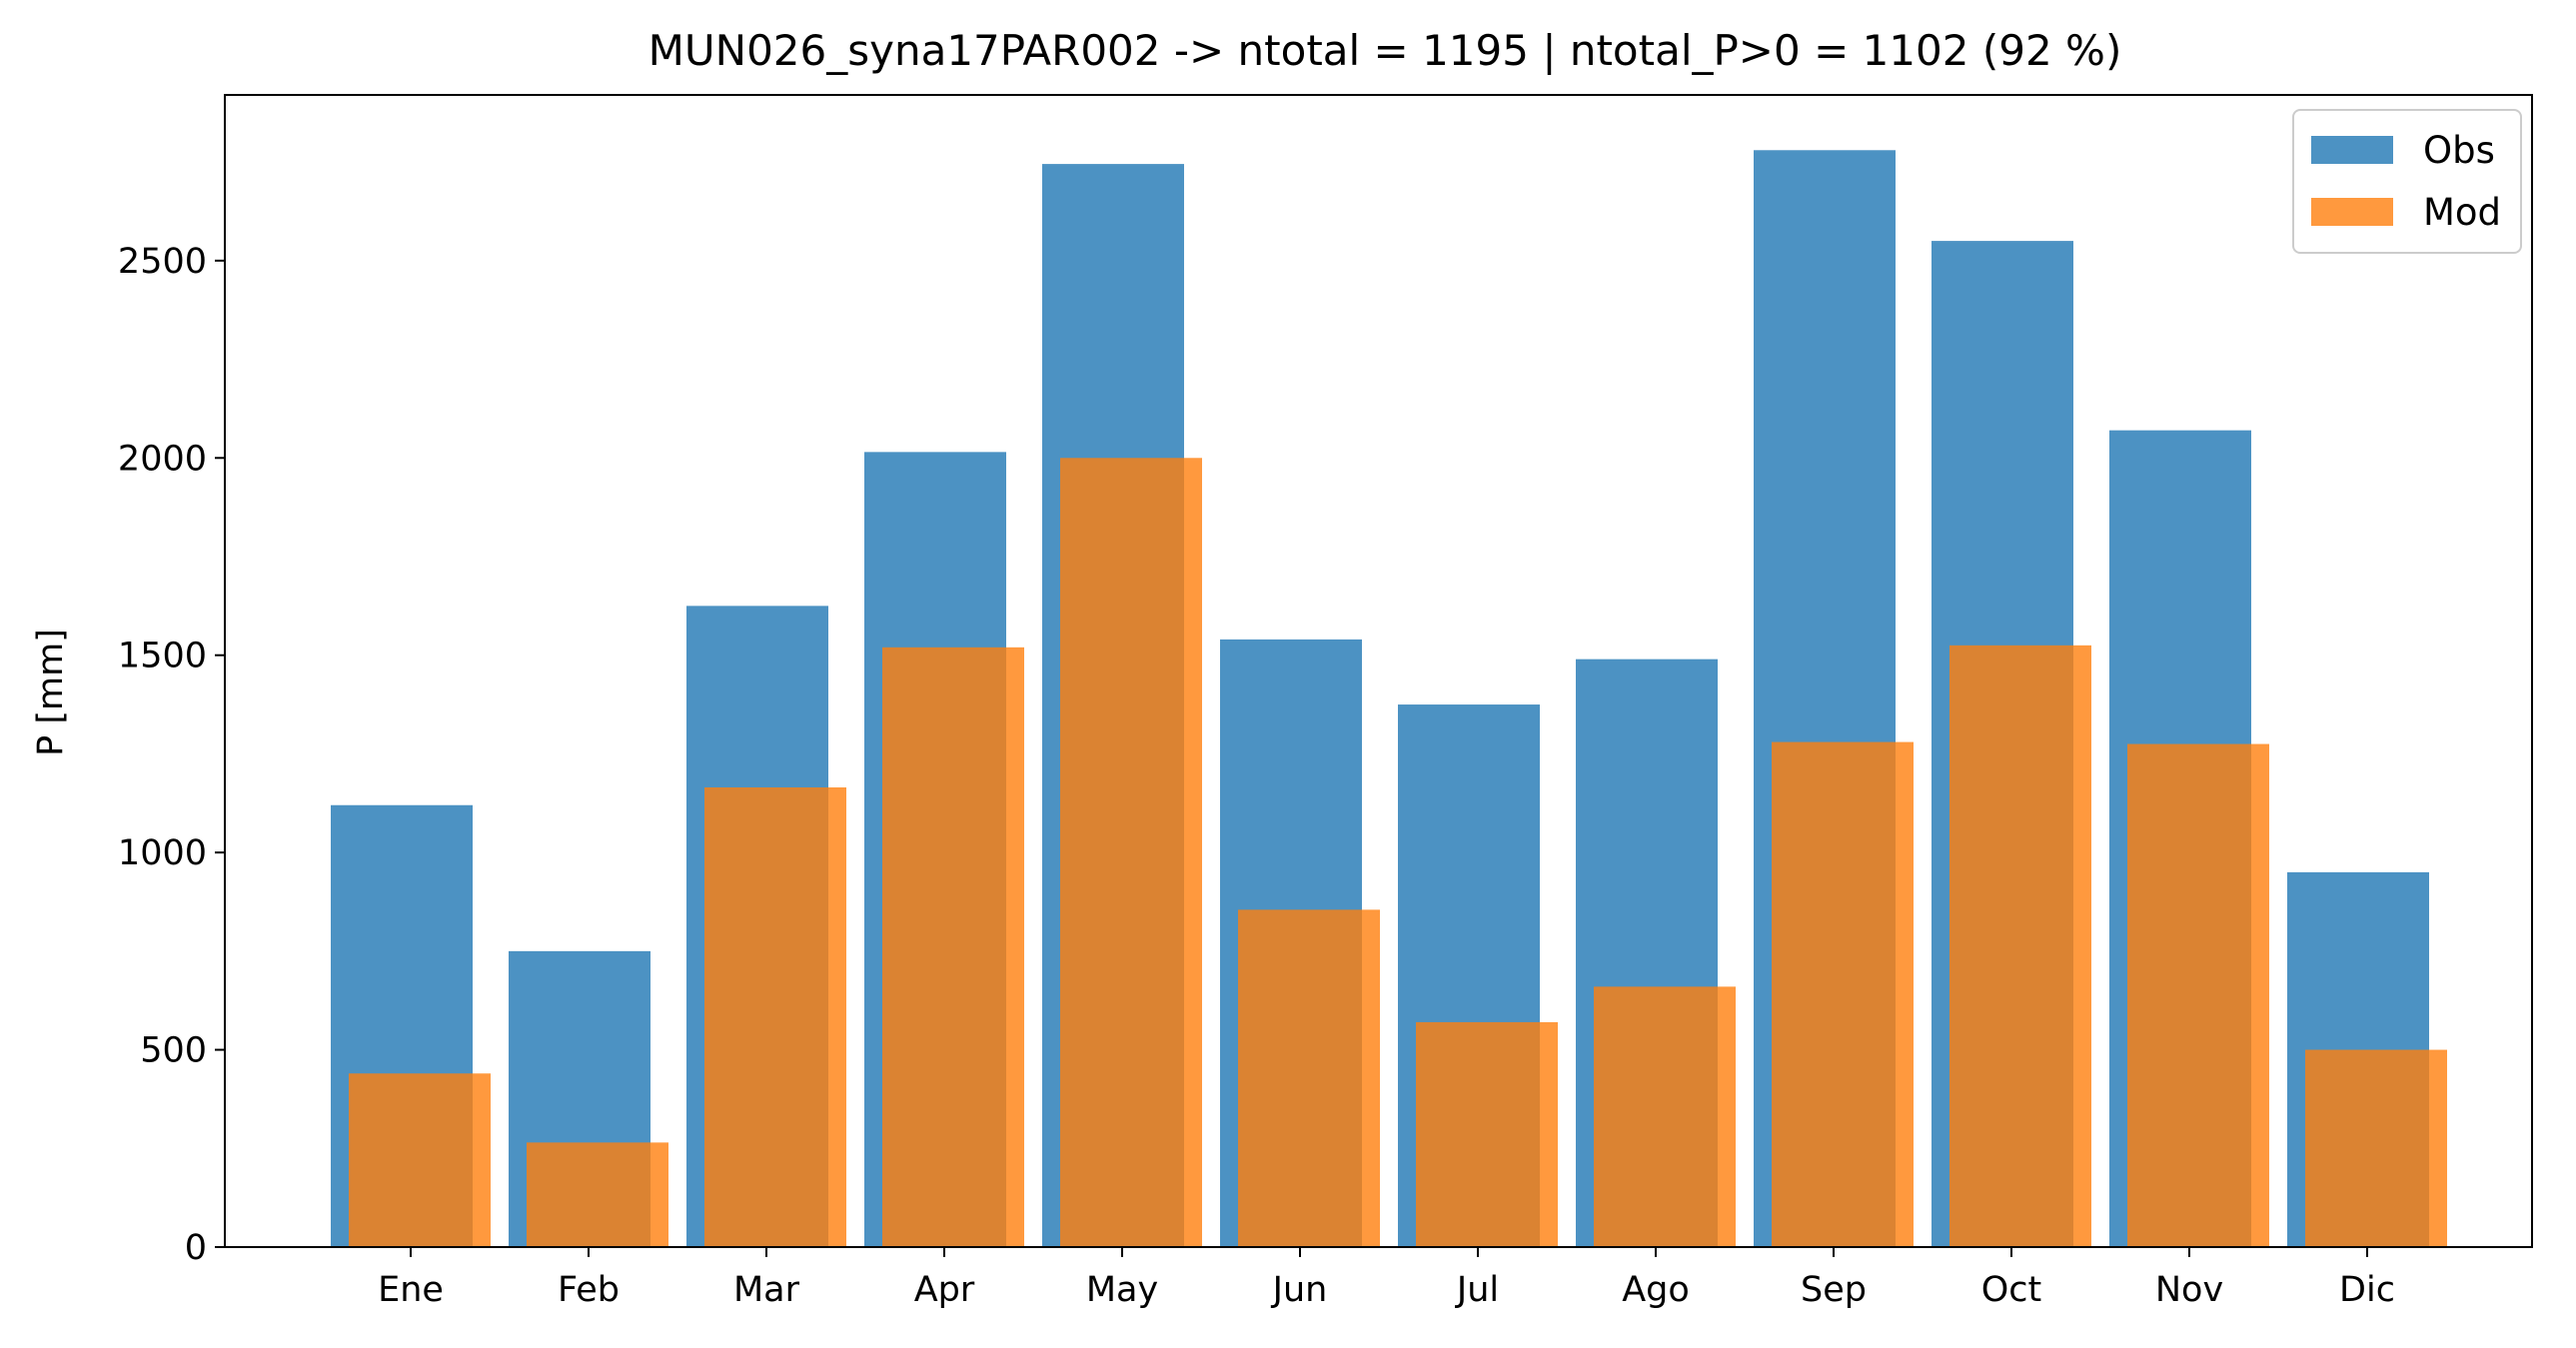  I want to click on y-tick-label: 500, so click(173, 1051).